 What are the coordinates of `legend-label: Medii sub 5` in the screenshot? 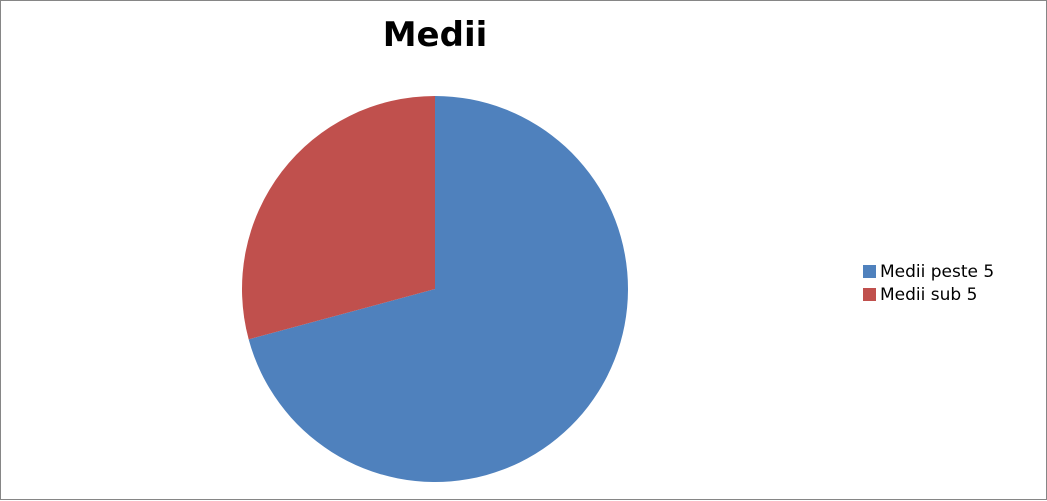 It's located at (929, 294).